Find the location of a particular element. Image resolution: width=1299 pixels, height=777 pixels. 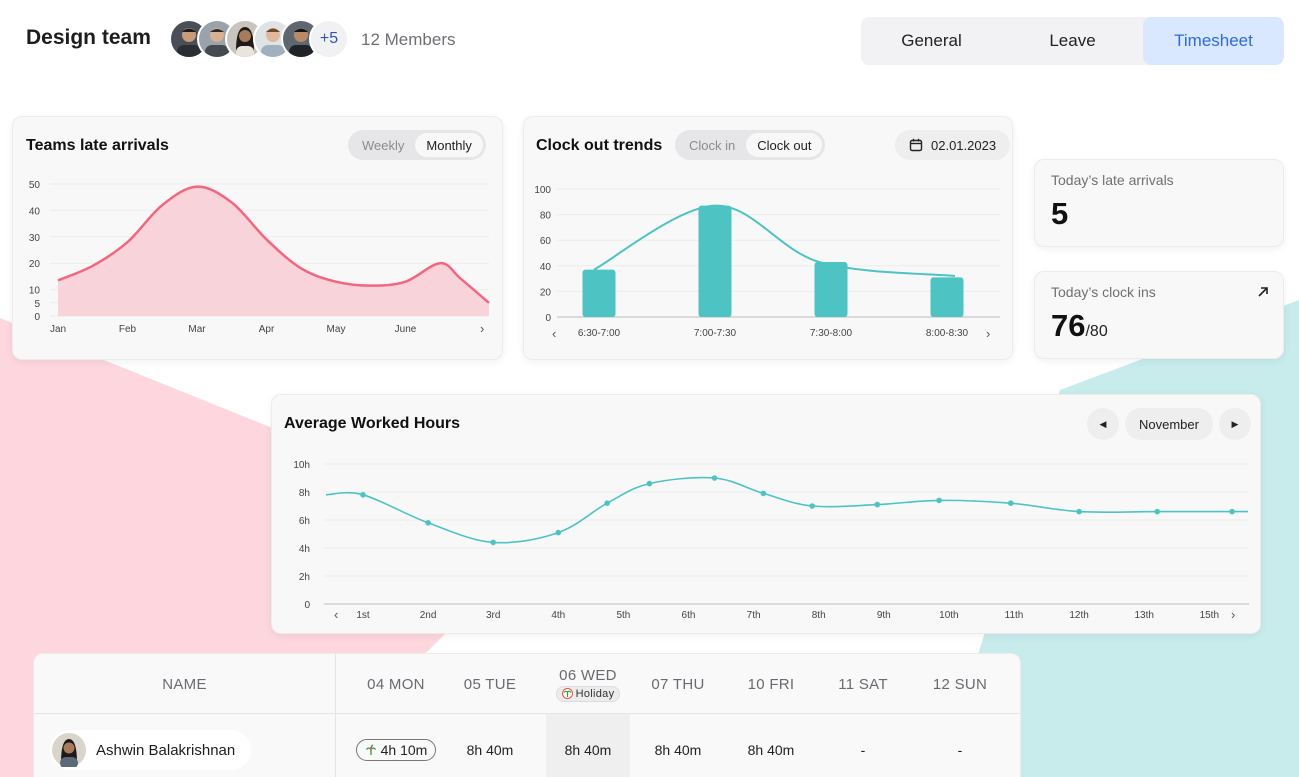

x-tick-label: 8:00-8:30 is located at coordinates (947, 333).